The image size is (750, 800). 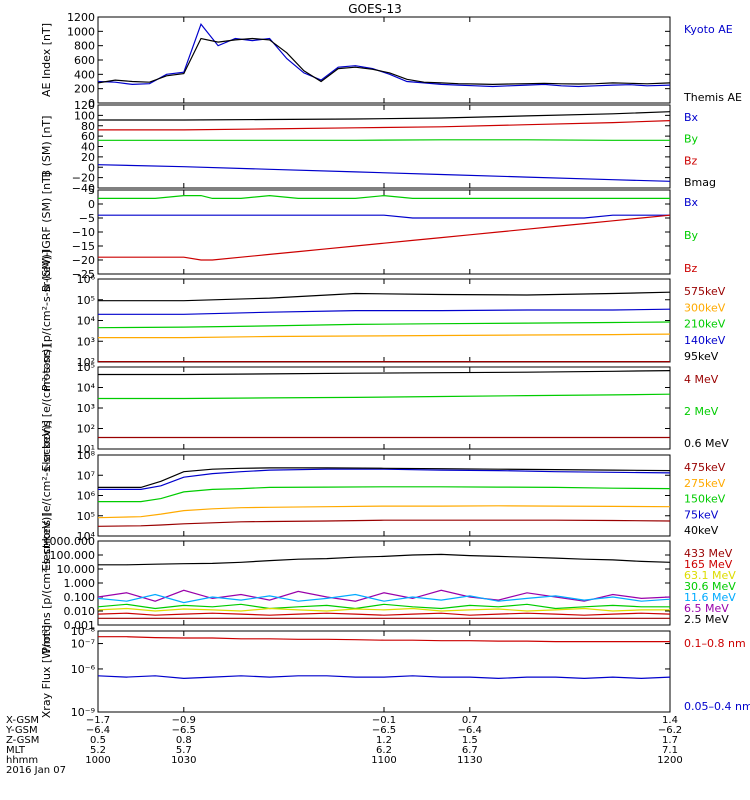 I want to click on series-line-140kev, so click(x=384, y=311).